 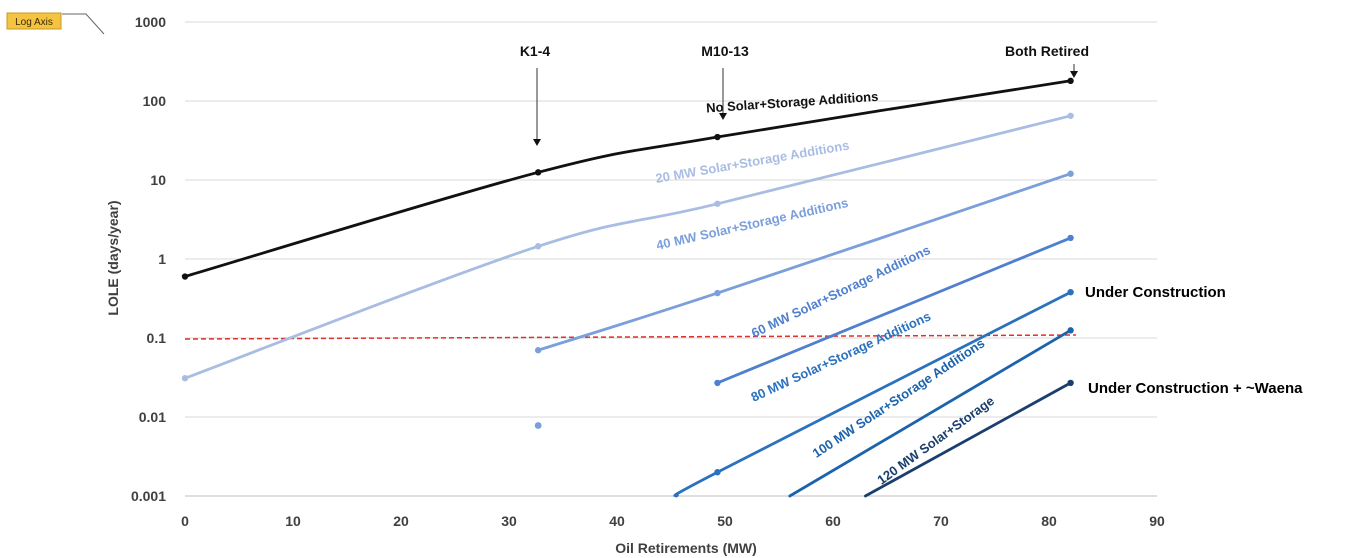 What do you see at coordinates (725, 51) in the screenshot?
I see `annotation-label: M10-13` at bounding box center [725, 51].